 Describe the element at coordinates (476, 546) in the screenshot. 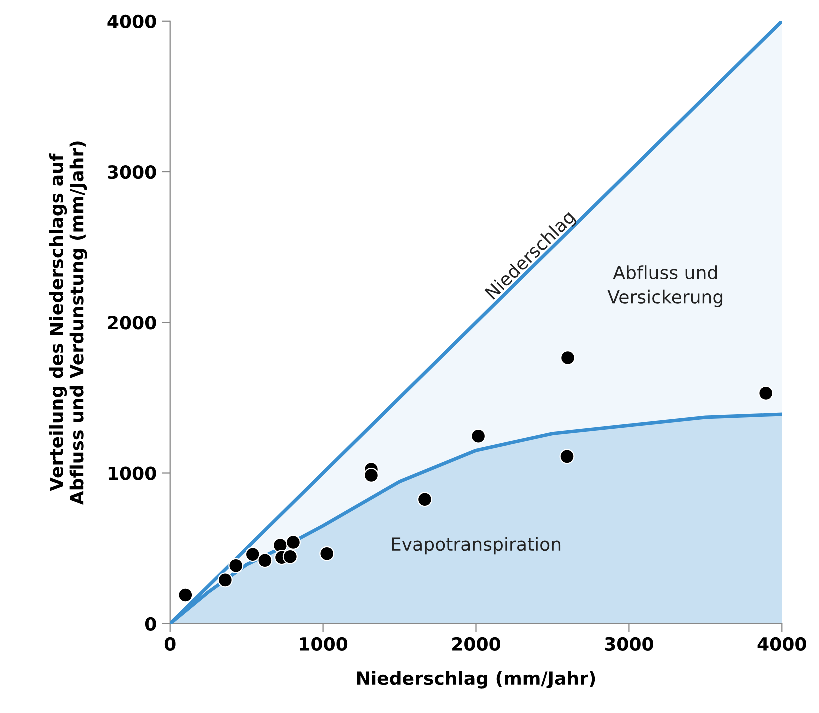

I see `series-label: Evapotranspiration` at that location.